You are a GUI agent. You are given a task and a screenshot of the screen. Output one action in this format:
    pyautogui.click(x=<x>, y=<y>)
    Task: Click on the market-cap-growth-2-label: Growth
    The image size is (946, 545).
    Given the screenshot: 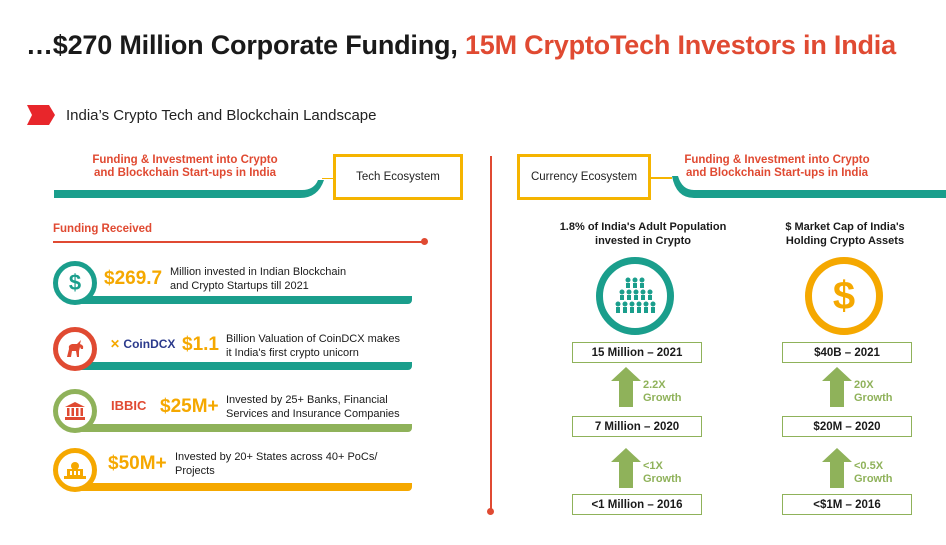 What is the action you would take?
    pyautogui.click(x=873, y=479)
    